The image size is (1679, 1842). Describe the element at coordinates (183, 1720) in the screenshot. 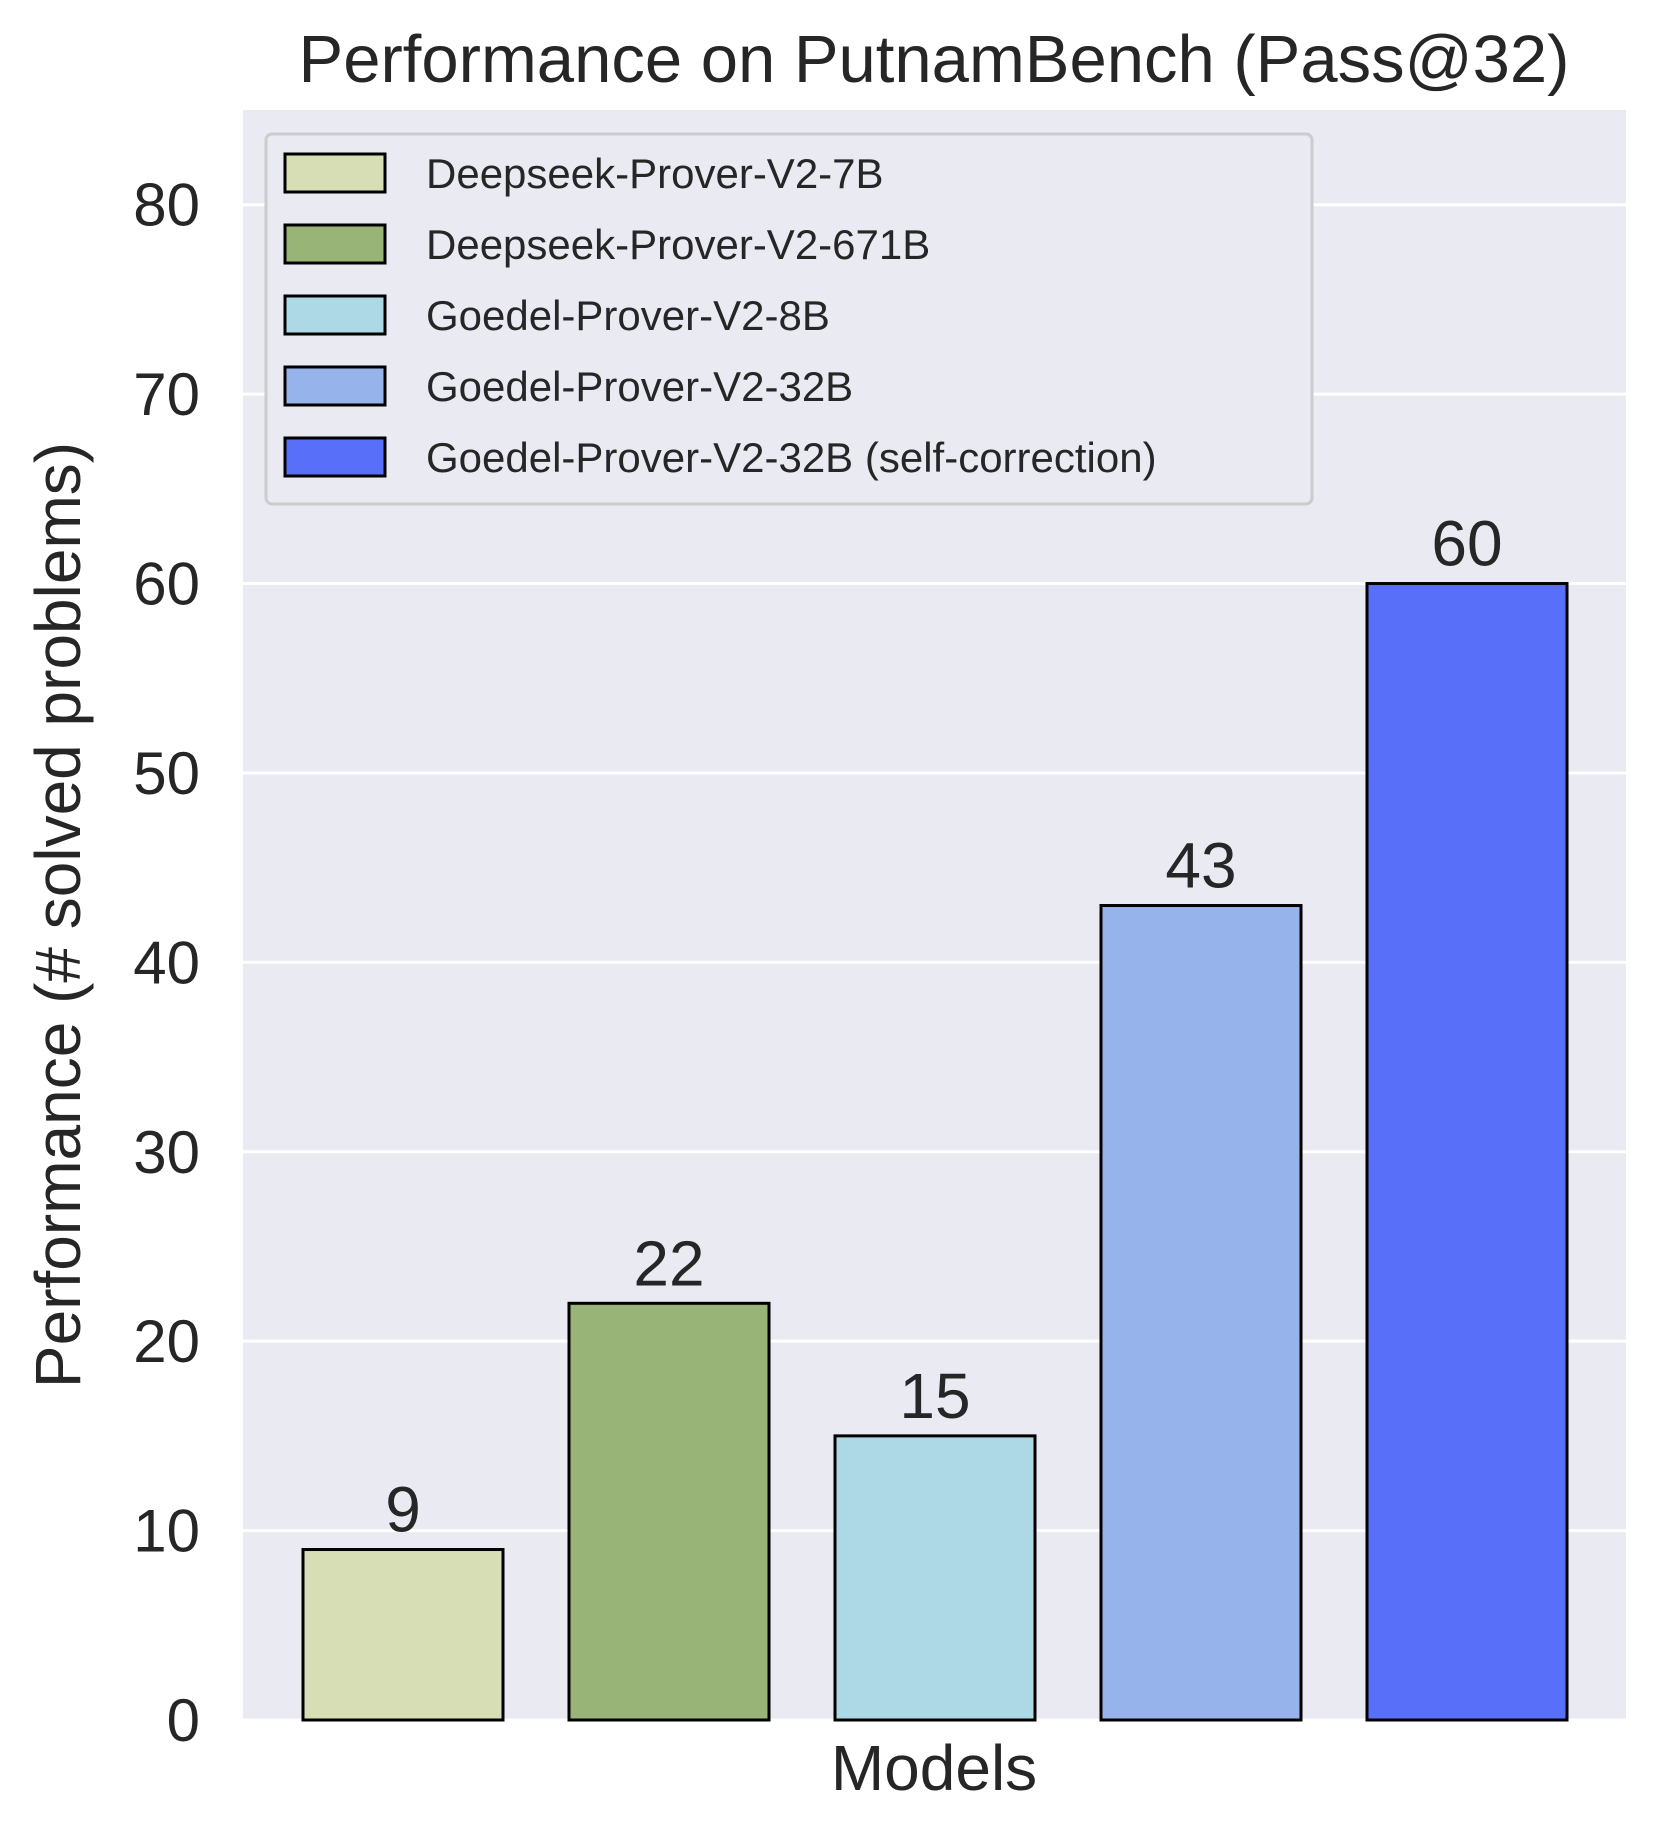

I see `y-tick-label: 0` at that location.